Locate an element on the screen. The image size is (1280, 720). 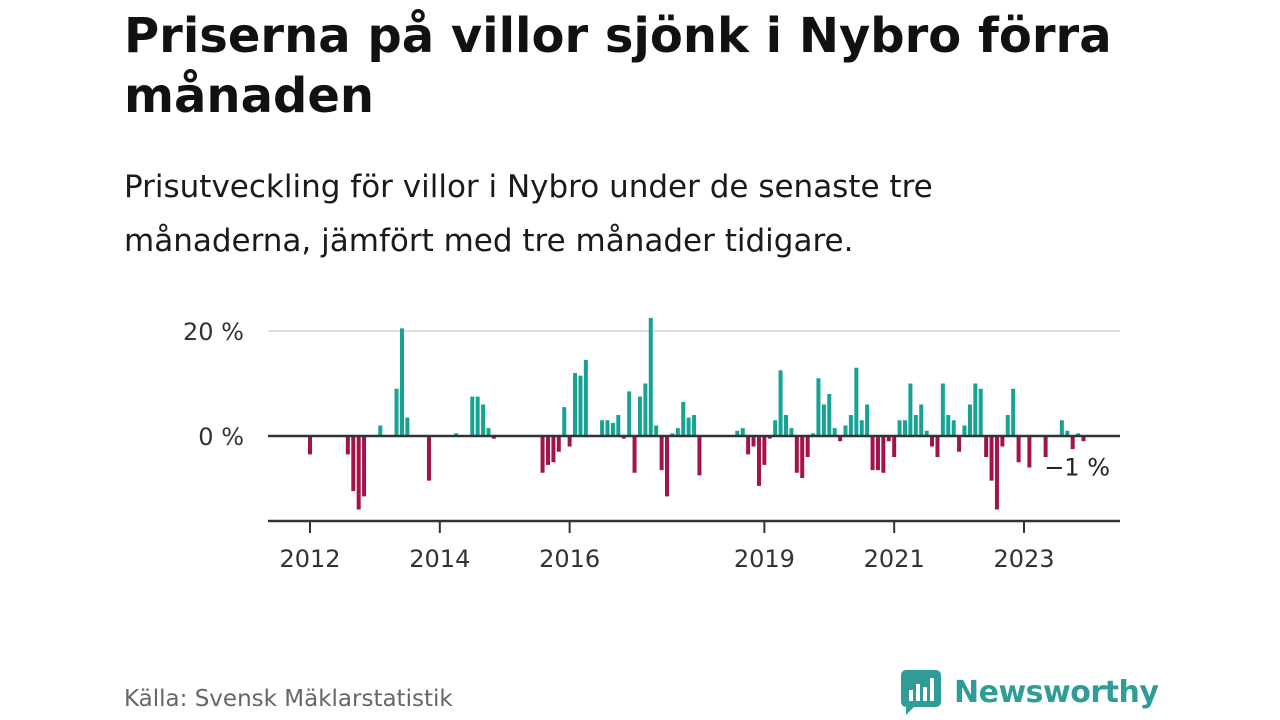
y-tick-label: 0 % is located at coordinates (221, 437).